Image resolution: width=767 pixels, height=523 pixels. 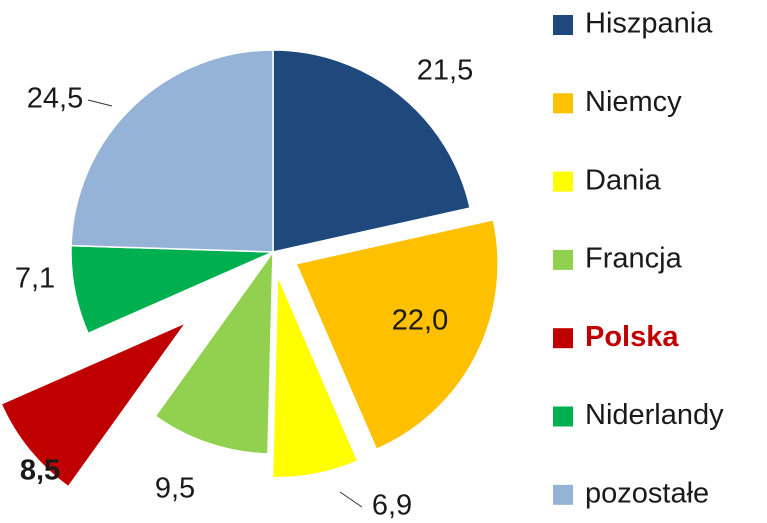 I want to click on data-label: 21,5, so click(x=445, y=71).